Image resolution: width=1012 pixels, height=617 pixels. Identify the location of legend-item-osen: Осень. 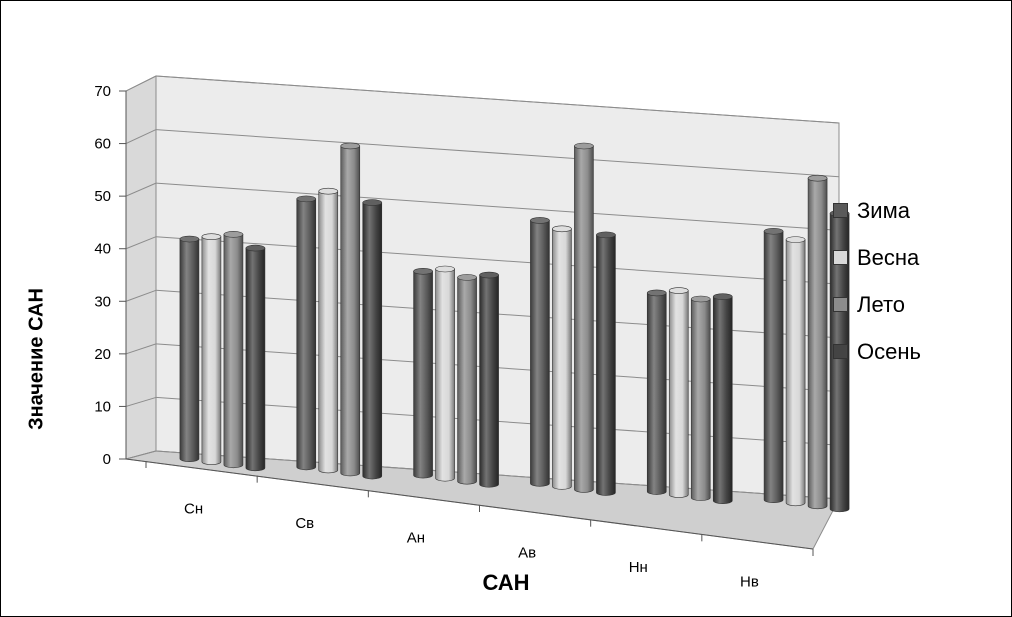
(877, 351).